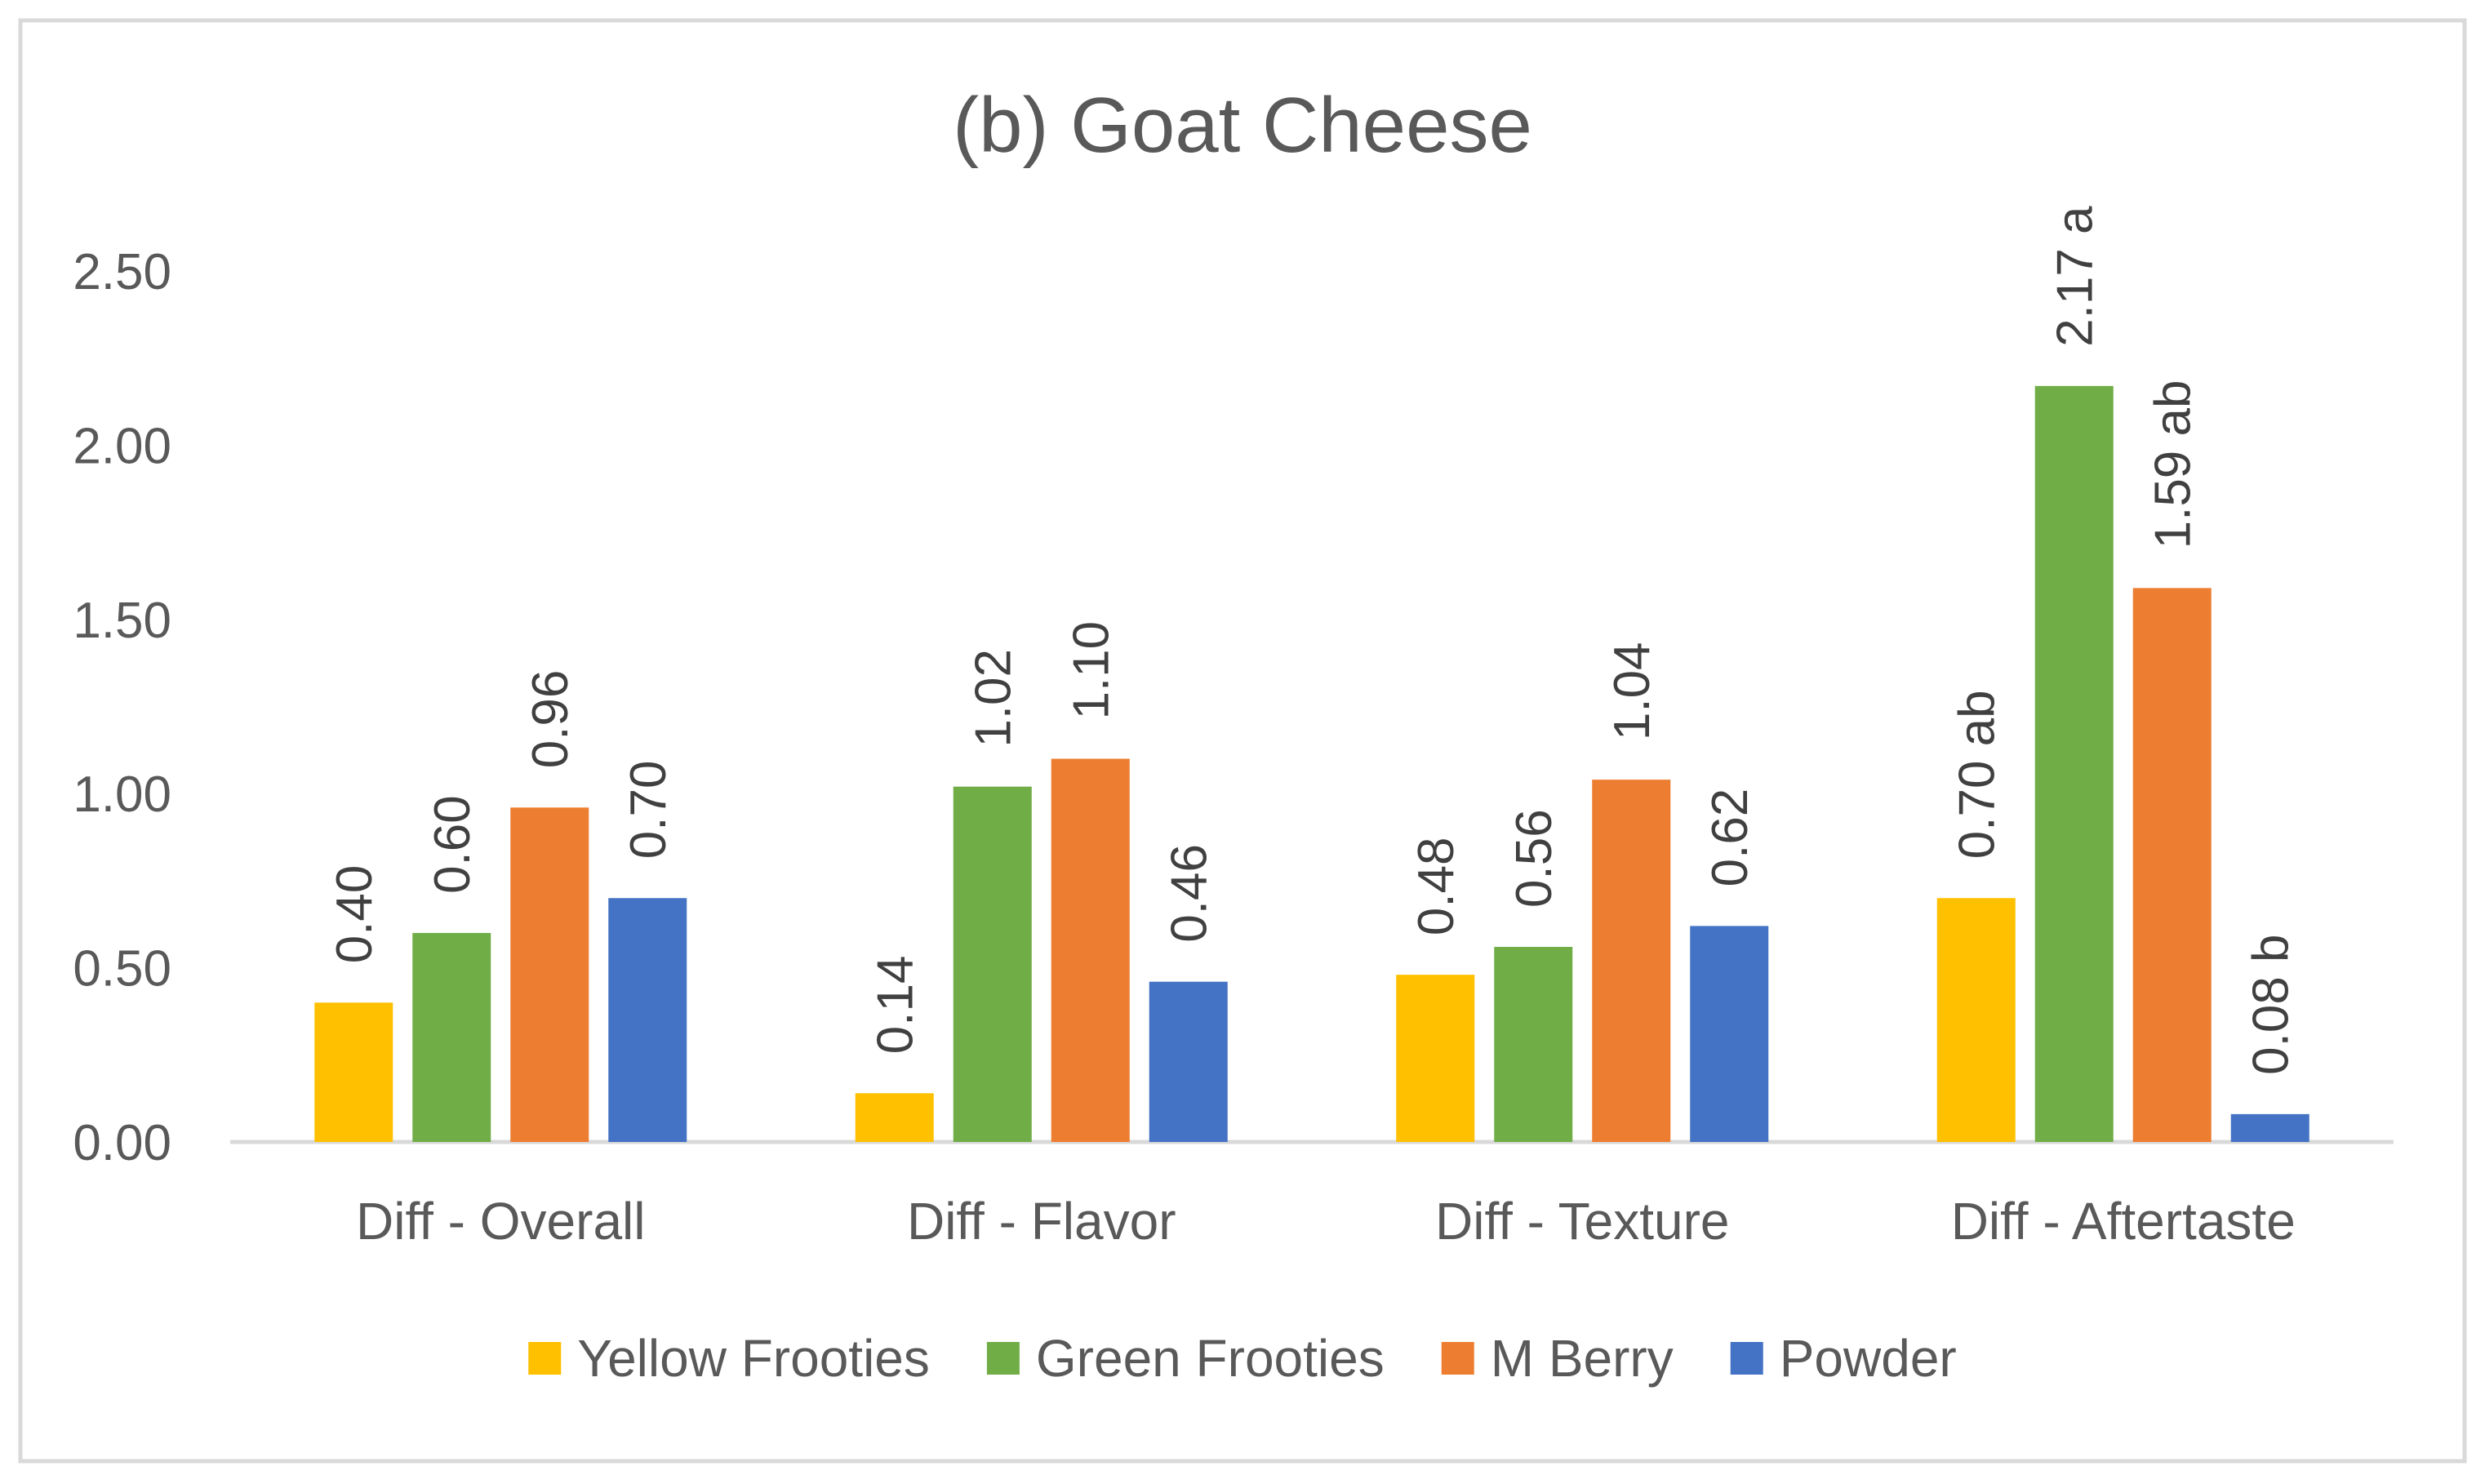  Describe the element at coordinates (1977, 774) in the screenshot. I see `data-label: 0.70 ab` at that location.